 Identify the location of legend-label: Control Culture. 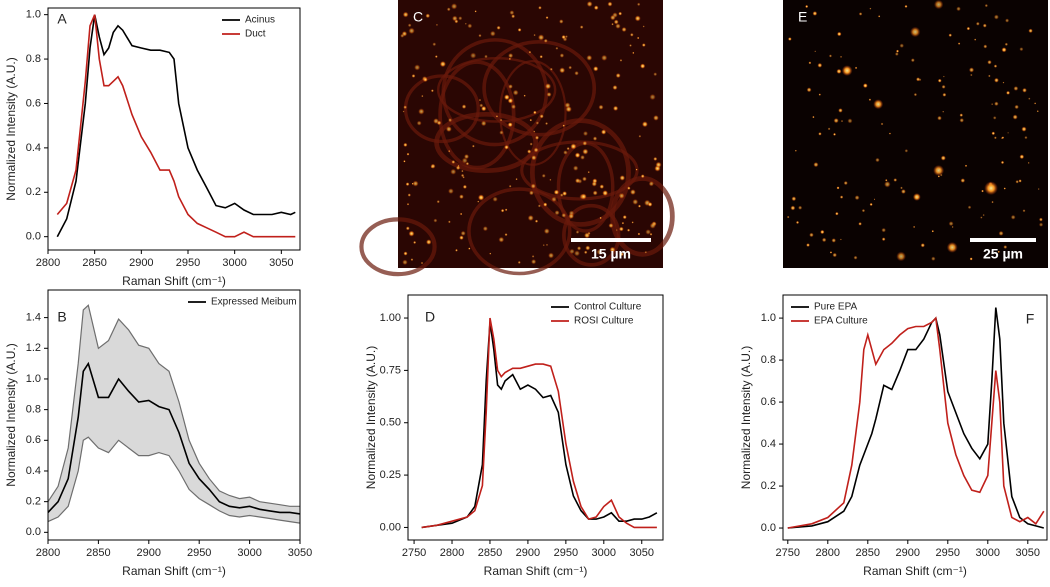
(608, 307).